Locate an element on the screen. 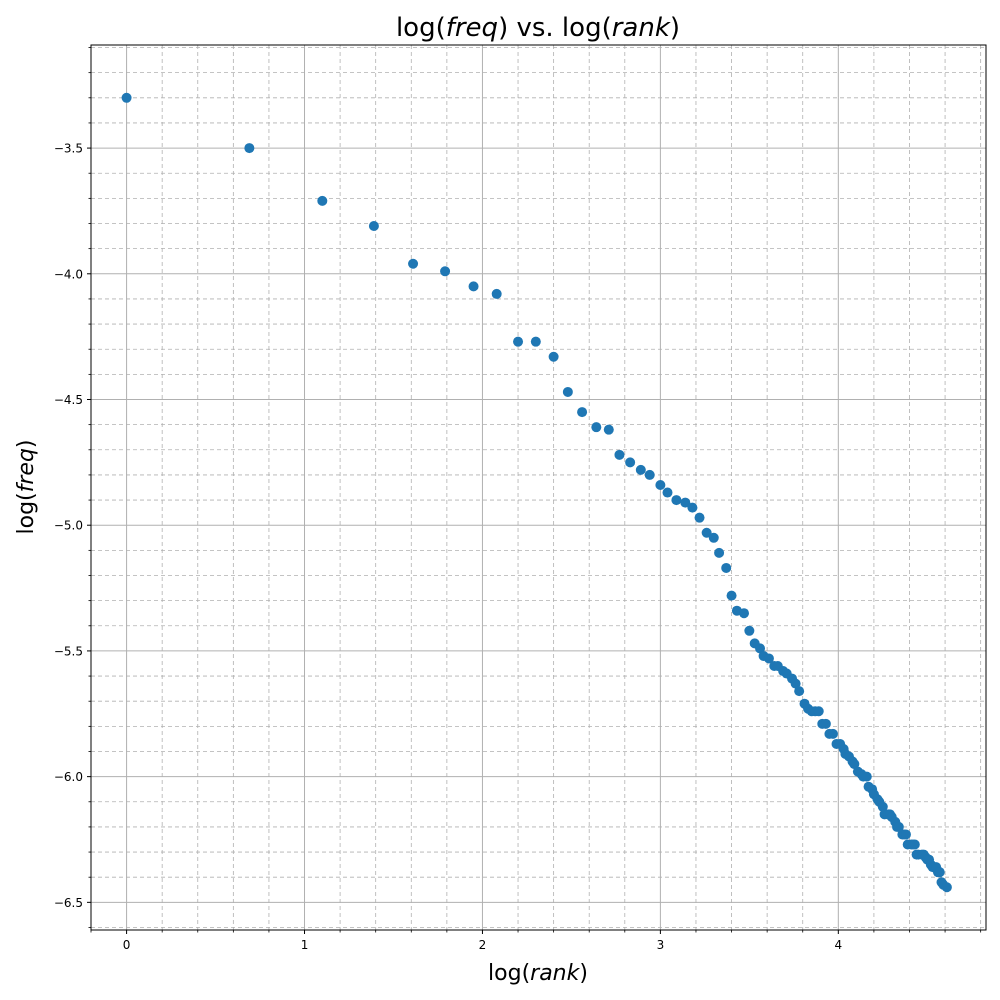 The image size is (1000, 1000). y-tick-label: −6.5 is located at coordinates (68, 903).